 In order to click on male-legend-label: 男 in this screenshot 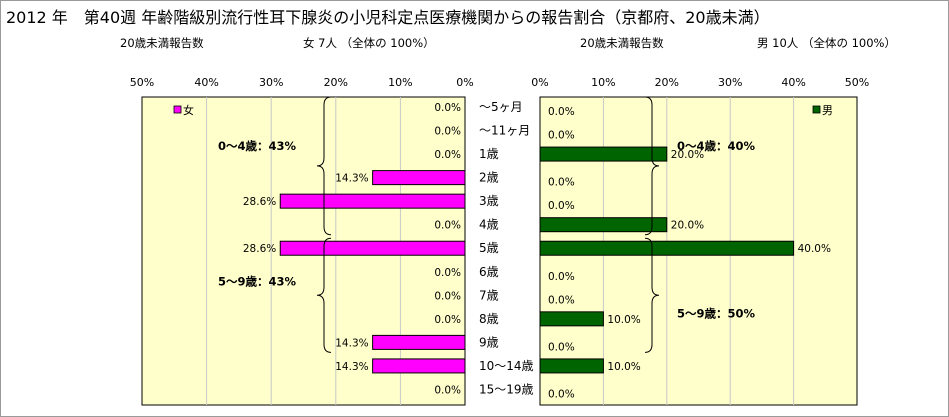, I will do `click(827, 110)`.